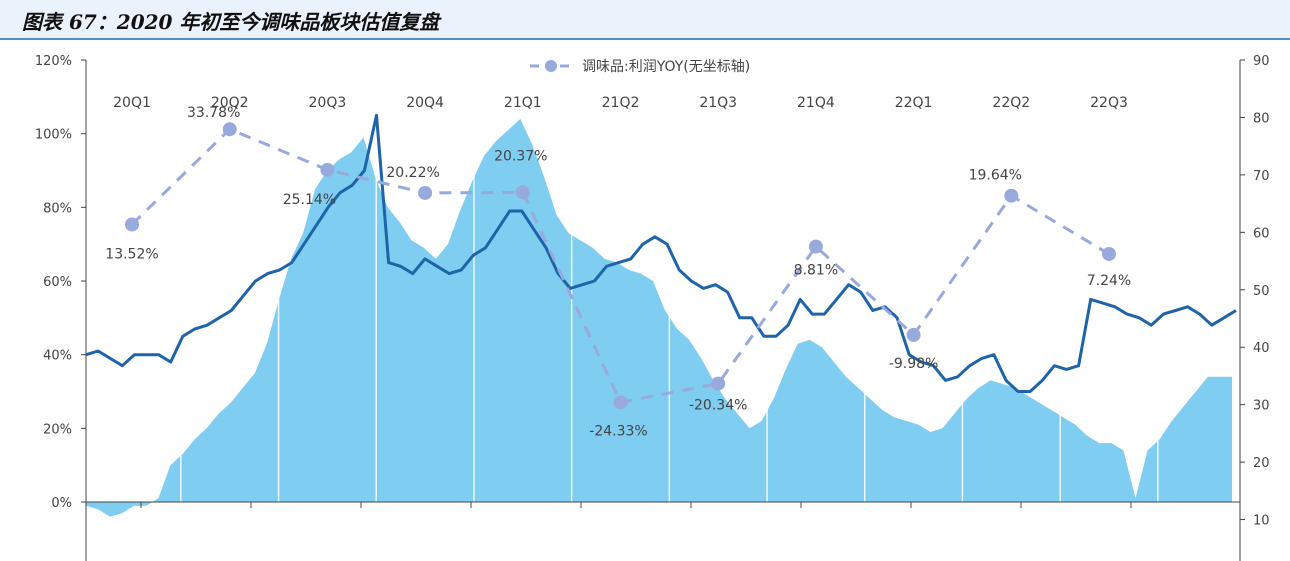  I want to click on profit-yoy-label: -24.33%, so click(618, 431).